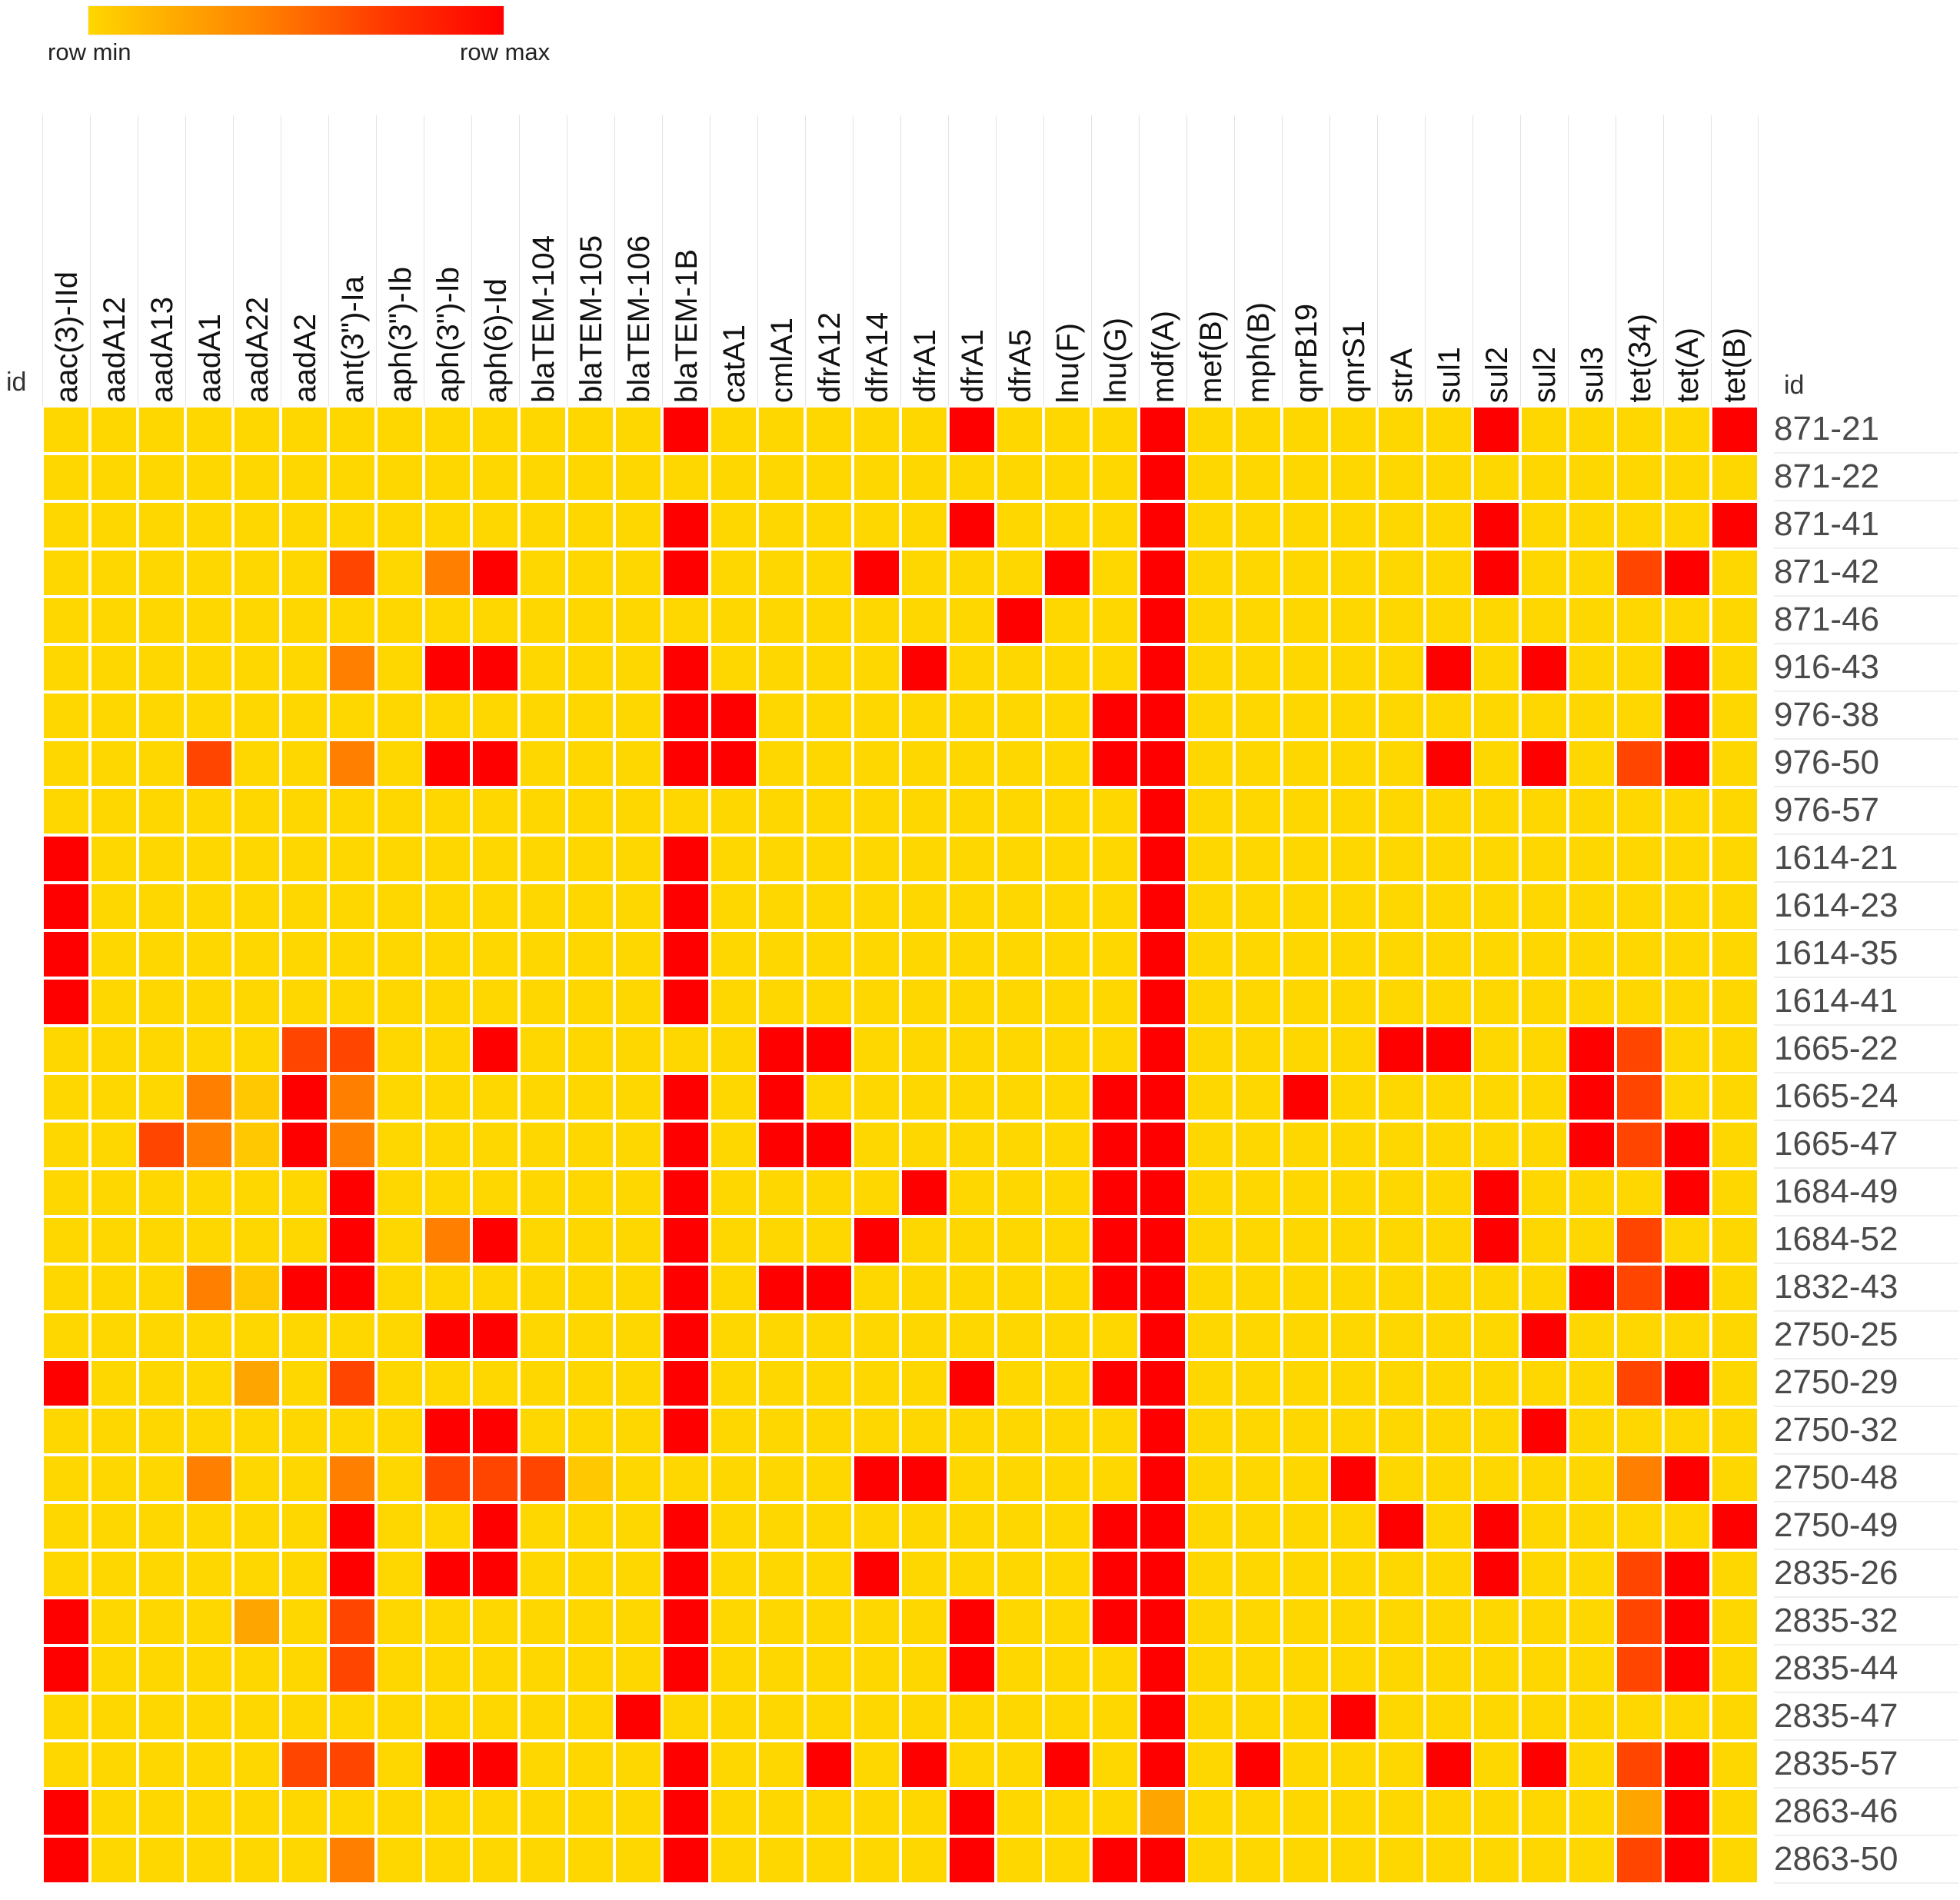  I want to click on id-column-label-right: id, so click(1794, 385).